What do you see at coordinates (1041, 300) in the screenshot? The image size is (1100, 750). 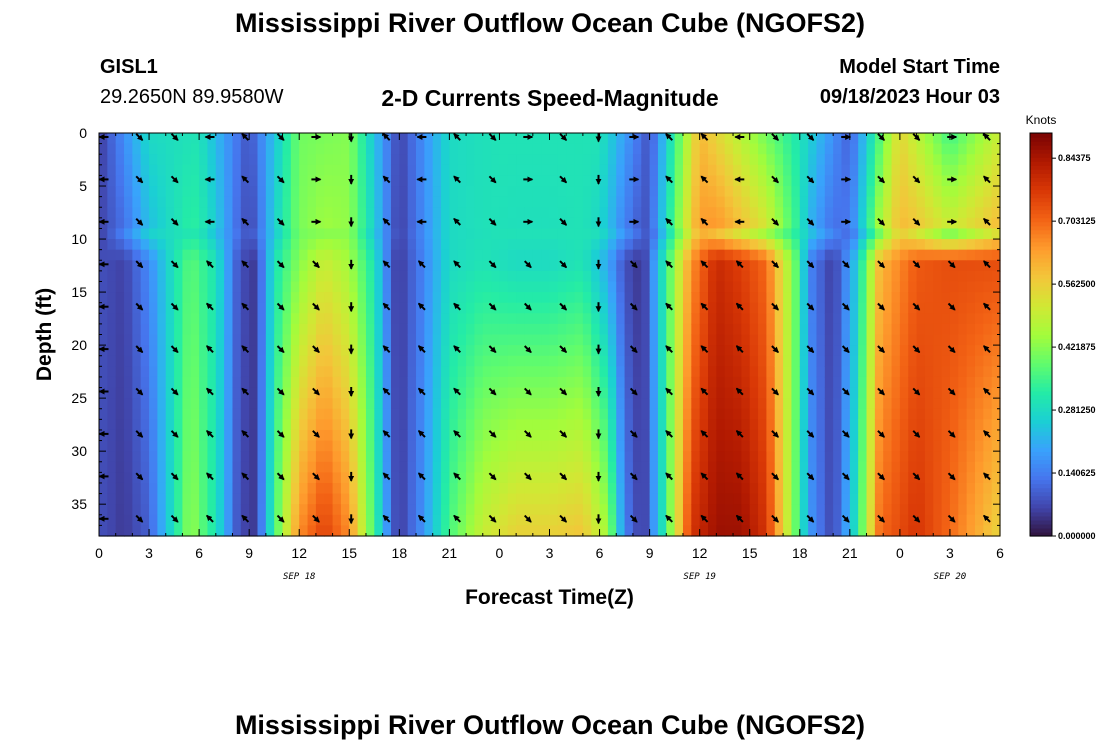 I see `colorbar-segment` at bounding box center [1041, 300].